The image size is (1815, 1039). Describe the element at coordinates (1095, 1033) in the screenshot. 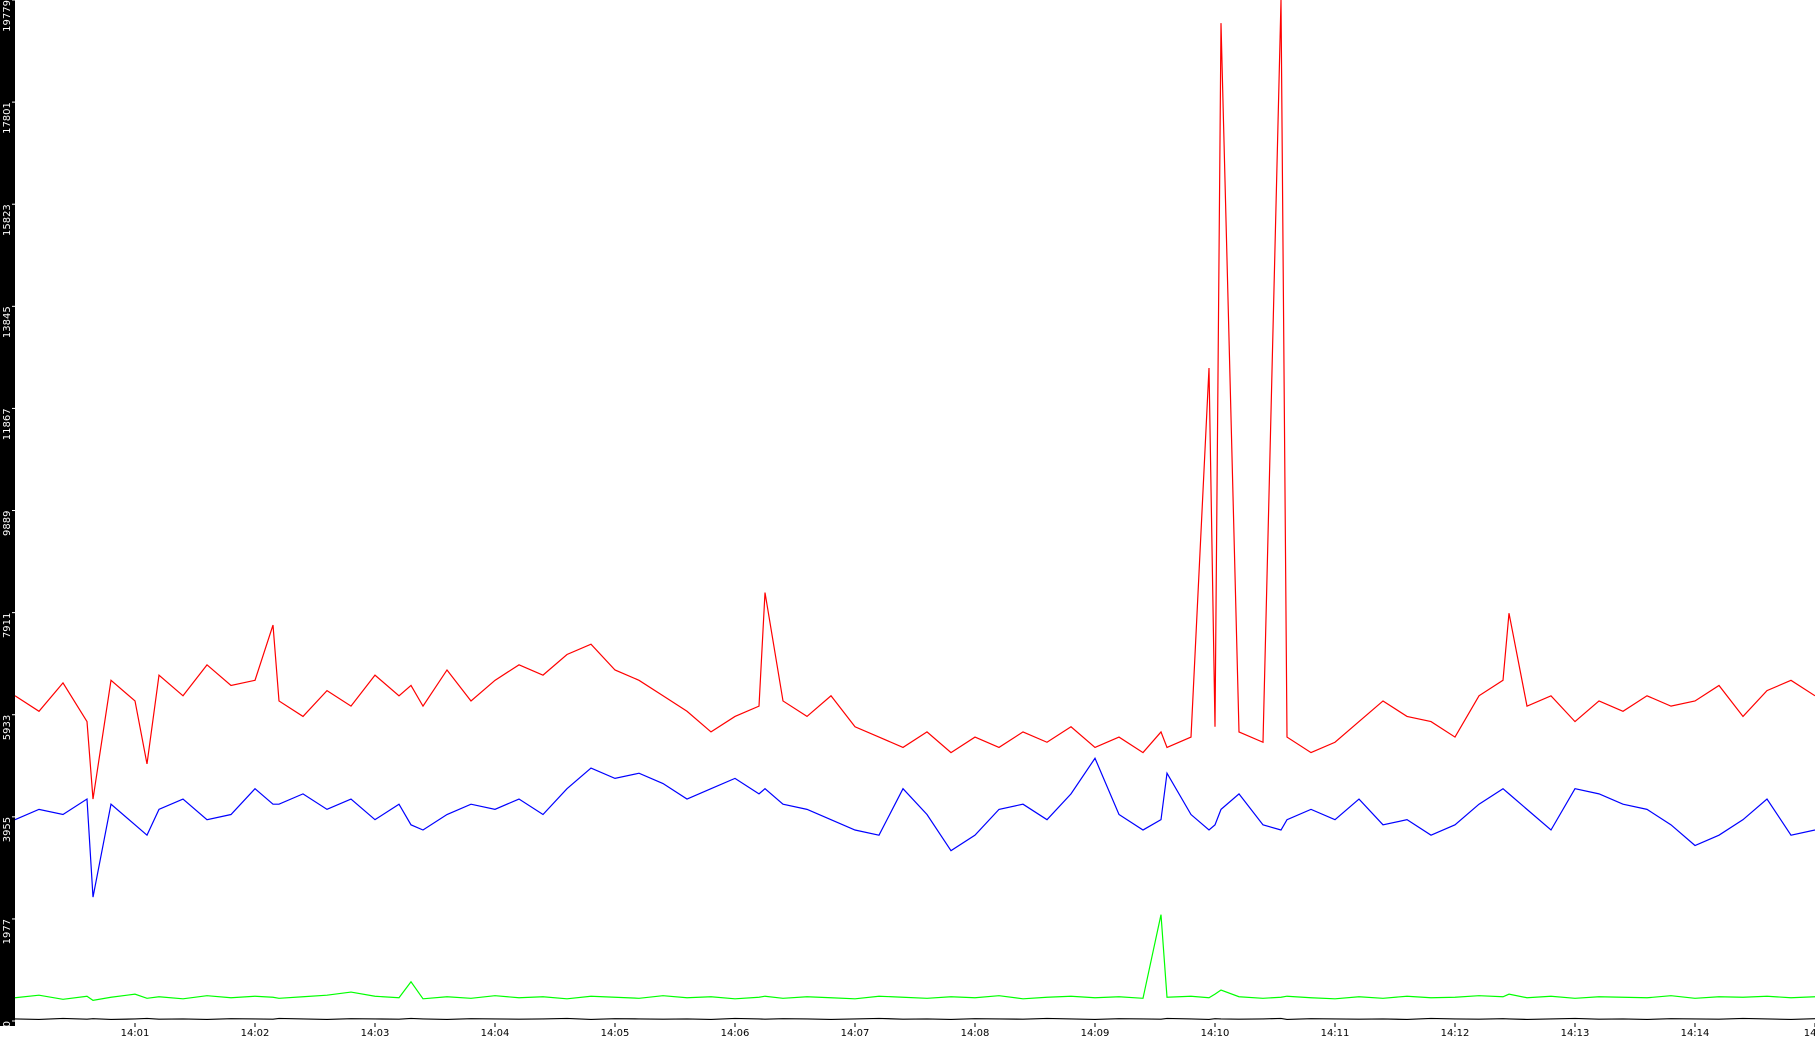

I see `x-tick-label: 14:09` at that location.